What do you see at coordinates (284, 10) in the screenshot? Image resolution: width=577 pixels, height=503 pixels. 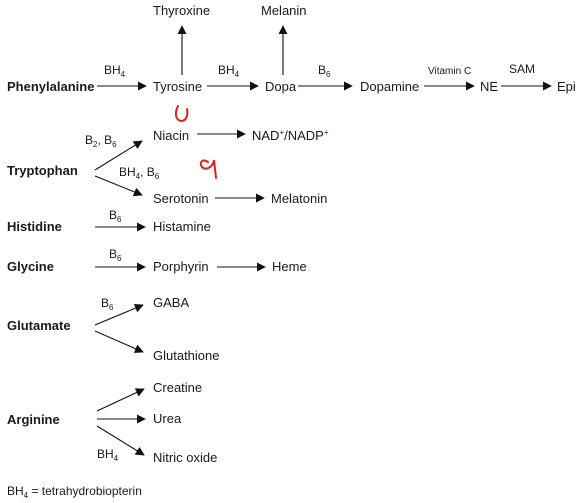 I see `melanin-label: Melanin` at bounding box center [284, 10].